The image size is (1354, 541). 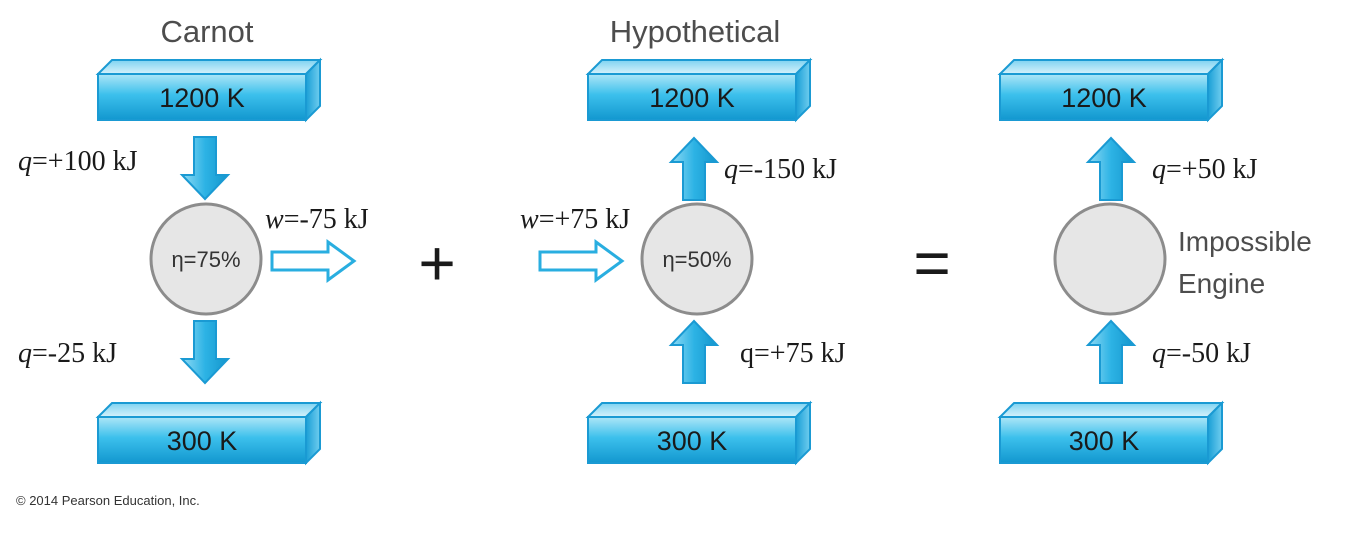 I want to click on hot-reservoir-impossible: 1200 K, so click(x=1111, y=90).